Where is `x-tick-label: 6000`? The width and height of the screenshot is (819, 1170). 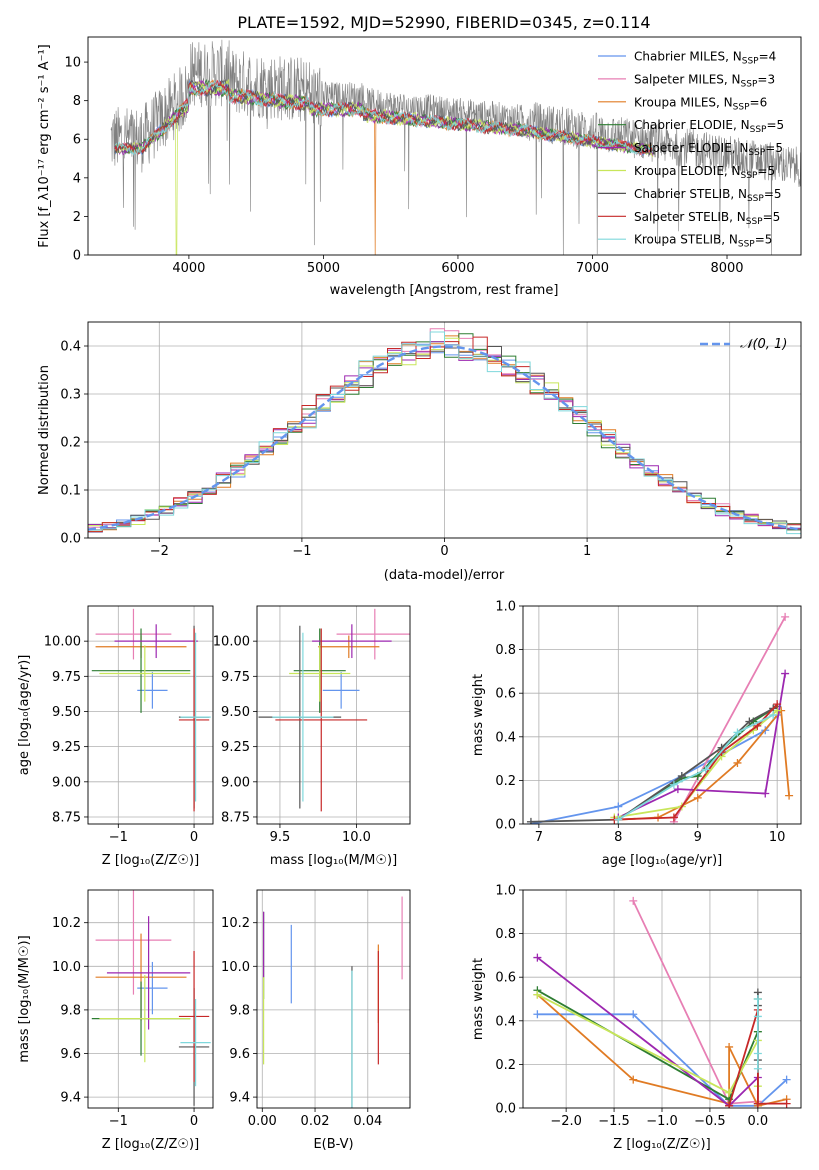 x-tick-label: 6000 is located at coordinates (457, 268).